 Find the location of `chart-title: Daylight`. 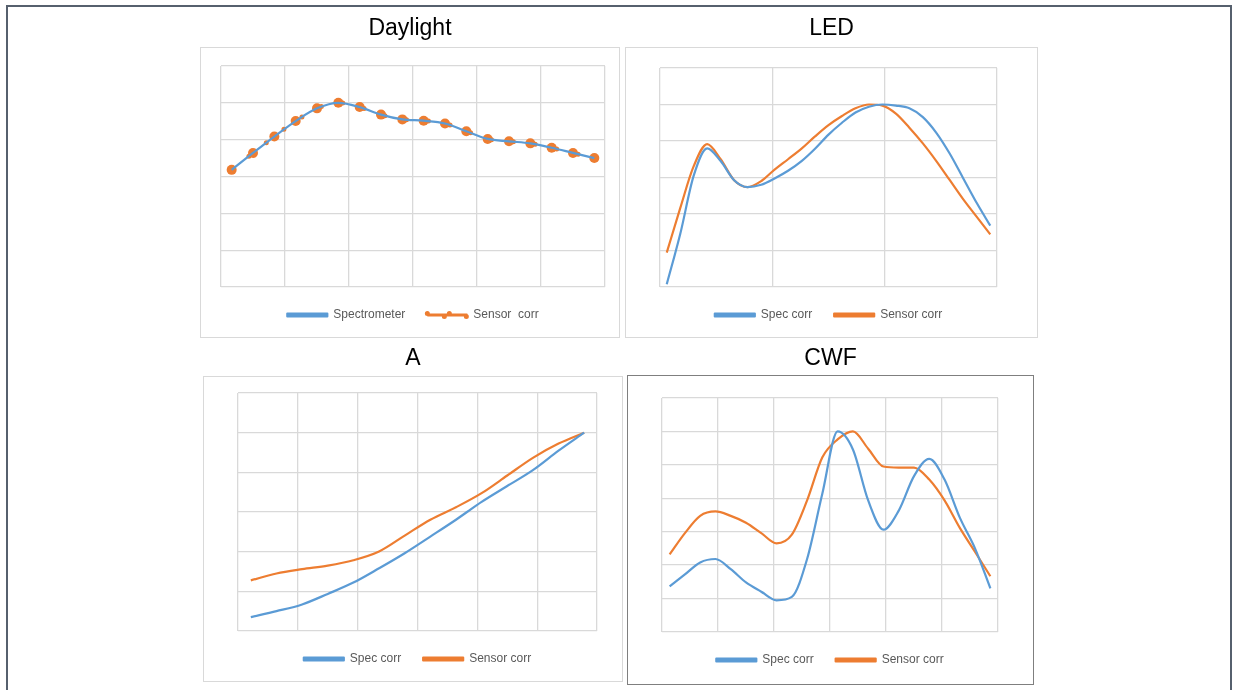

chart-title: Daylight is located at coordinates (410, 27).